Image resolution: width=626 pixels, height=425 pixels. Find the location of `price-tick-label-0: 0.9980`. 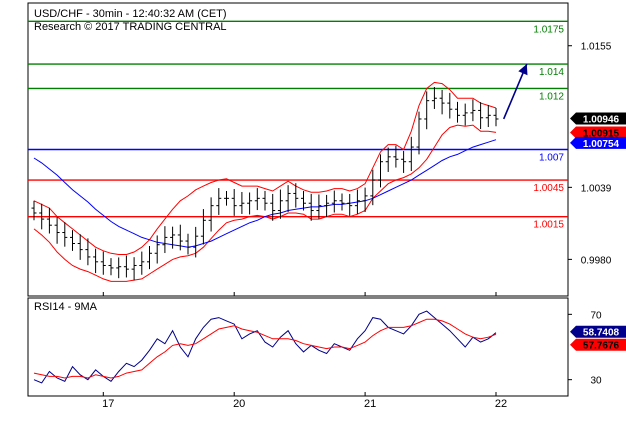

price-tick-label-0: 0.9980 is located at coordinates (596, 260).